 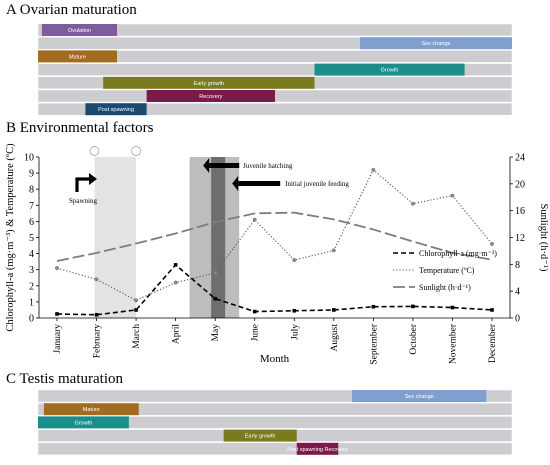 What do you see at coordinates (453, 343) in the screenshot?
I see `x-tick-label: November` at bounding box center [453, 343].